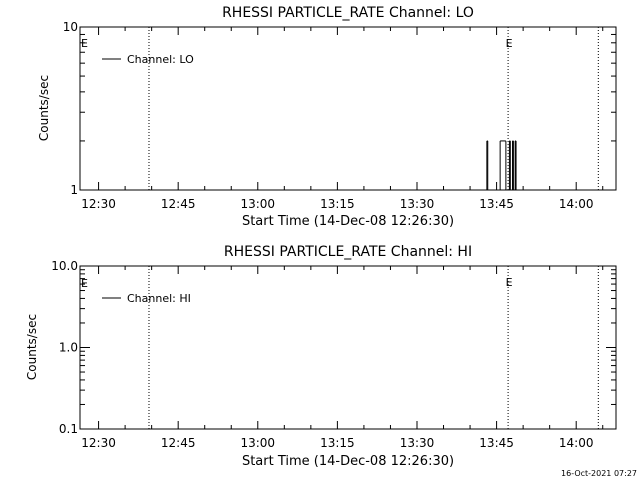 The height and width of the screenshot is (480, 640). Describe the element at coordinates (348, 252) in the screenshot. I see `chart-title: RHESSI PARTICLE_RATE Channel: HI` at that location.